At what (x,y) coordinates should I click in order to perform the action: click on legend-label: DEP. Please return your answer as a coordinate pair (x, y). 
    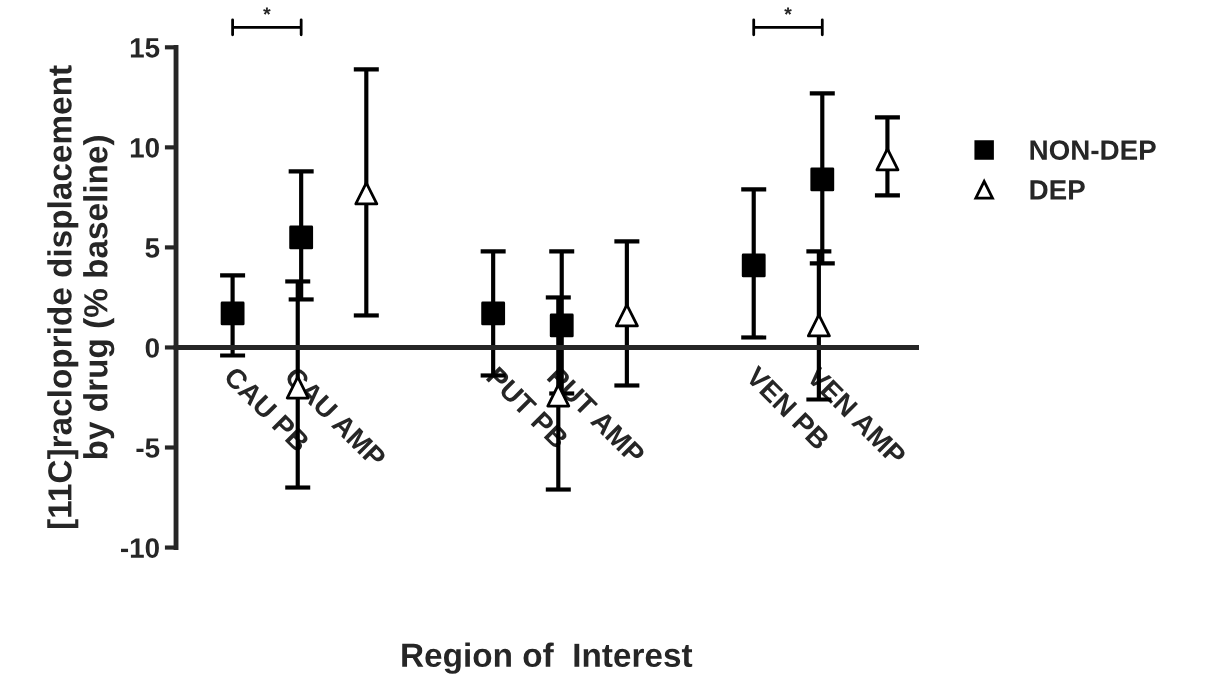
    Looking at the image, I should click on (1057, 190).